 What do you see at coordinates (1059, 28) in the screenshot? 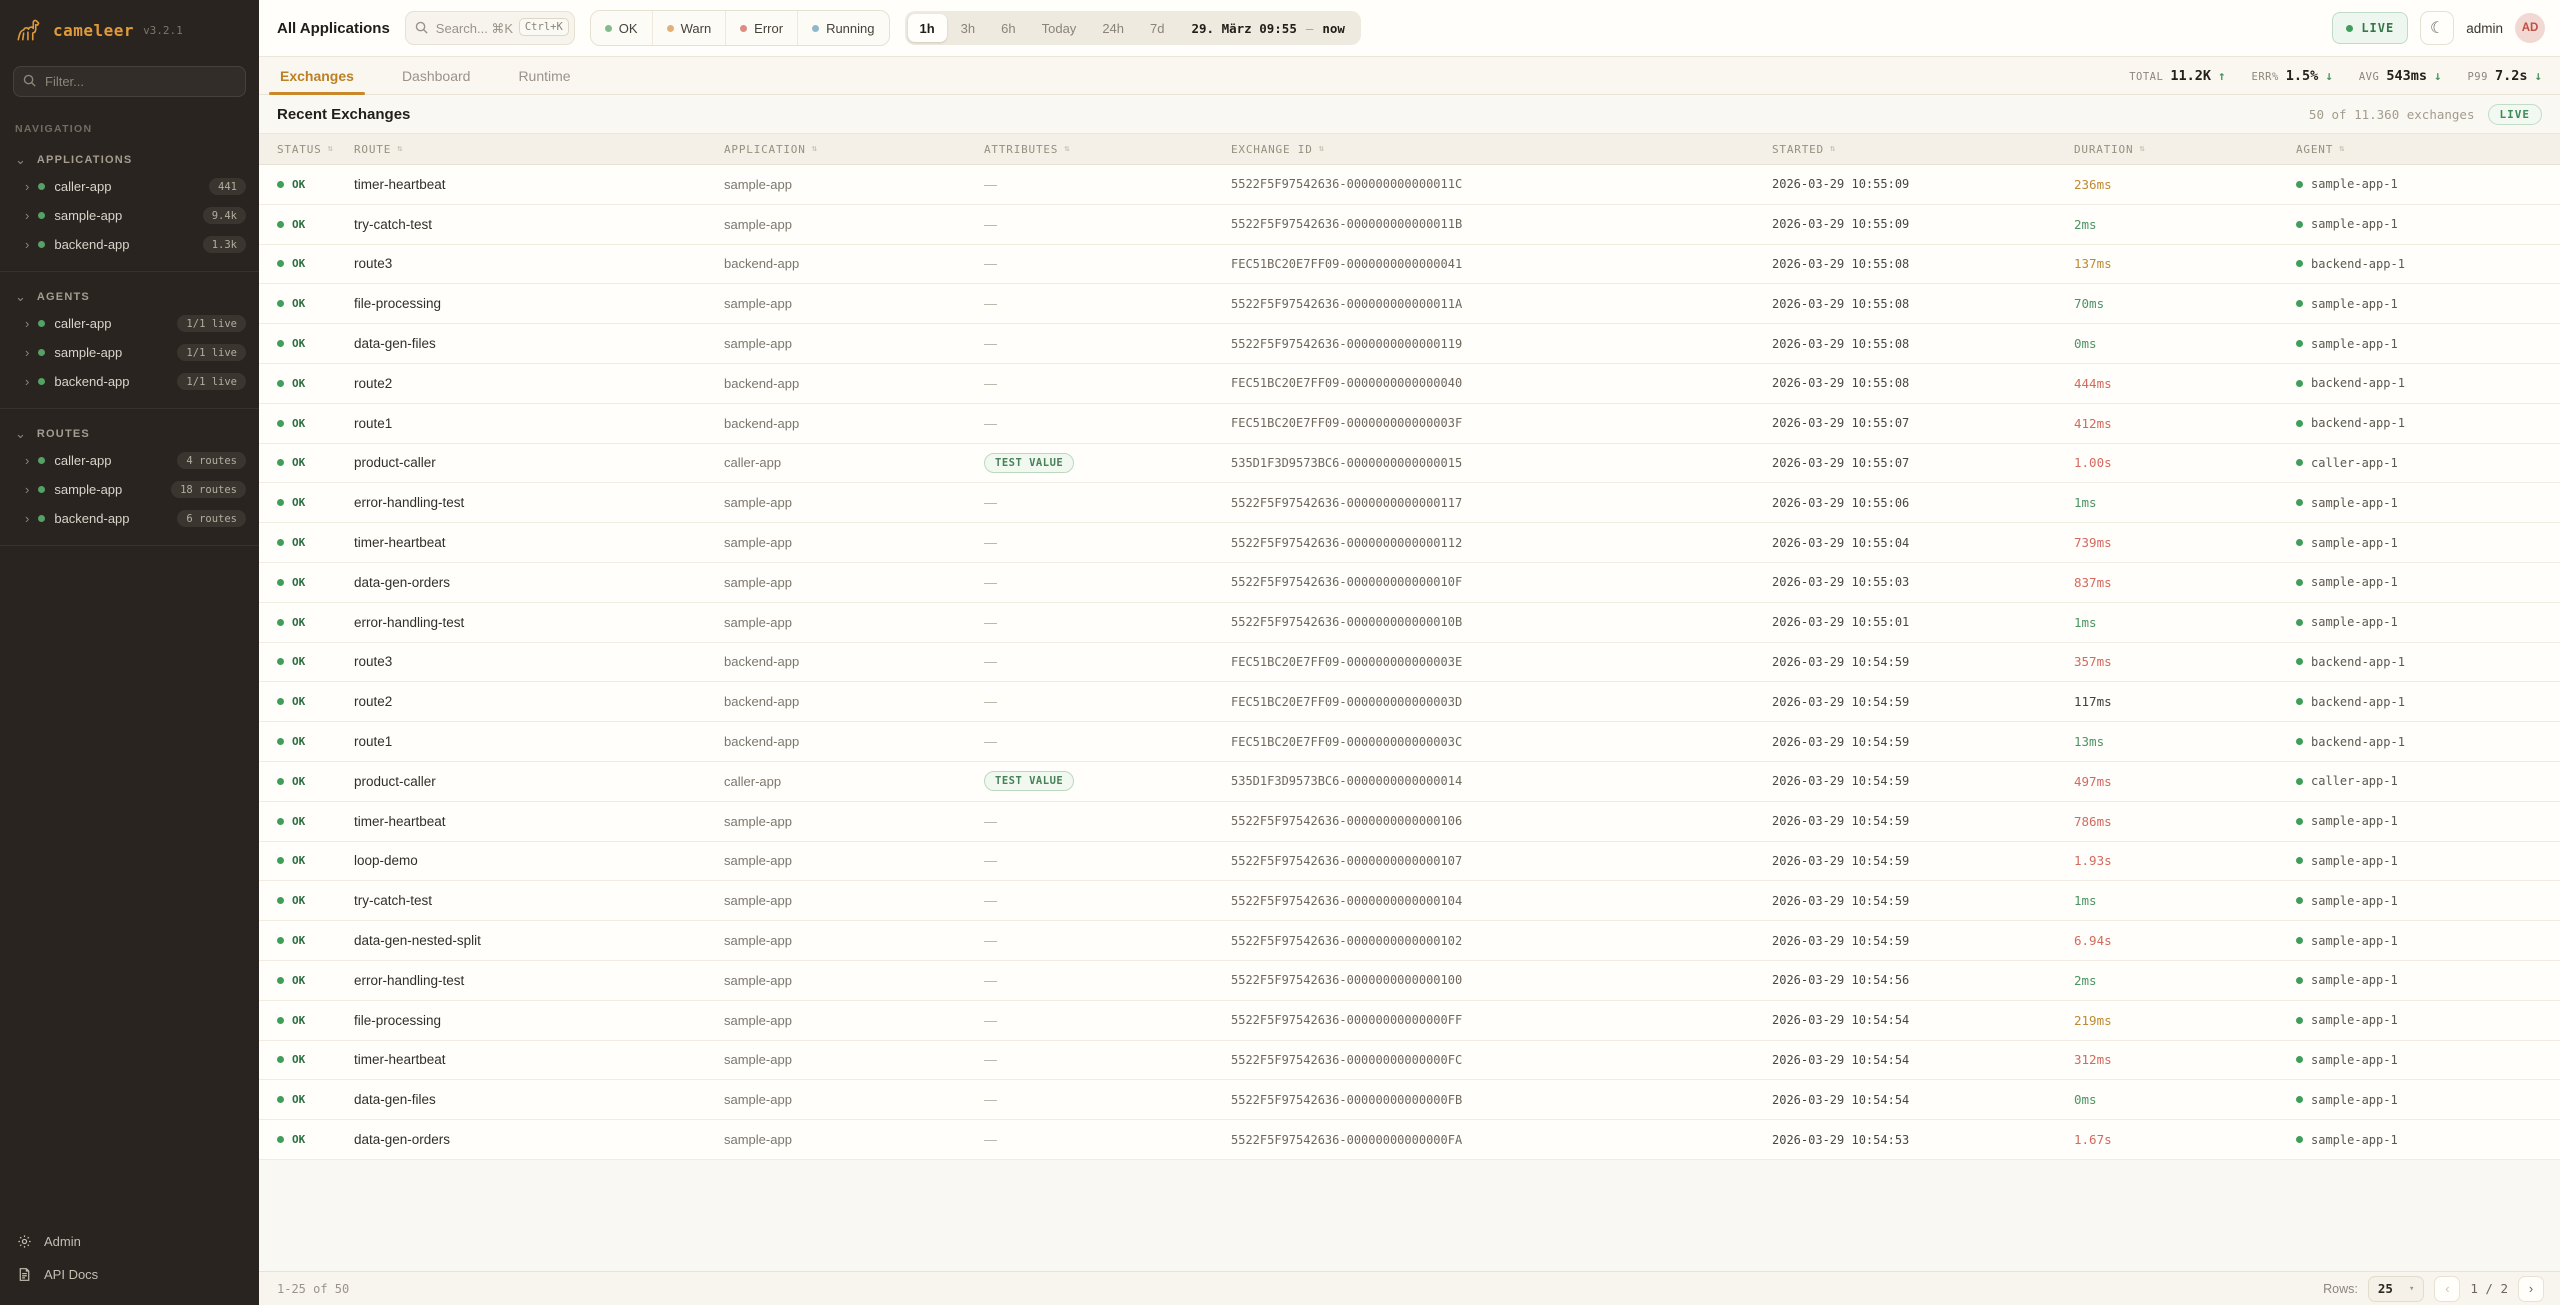
I see `time-range-today: Today` at bounding box center [1059, 28].